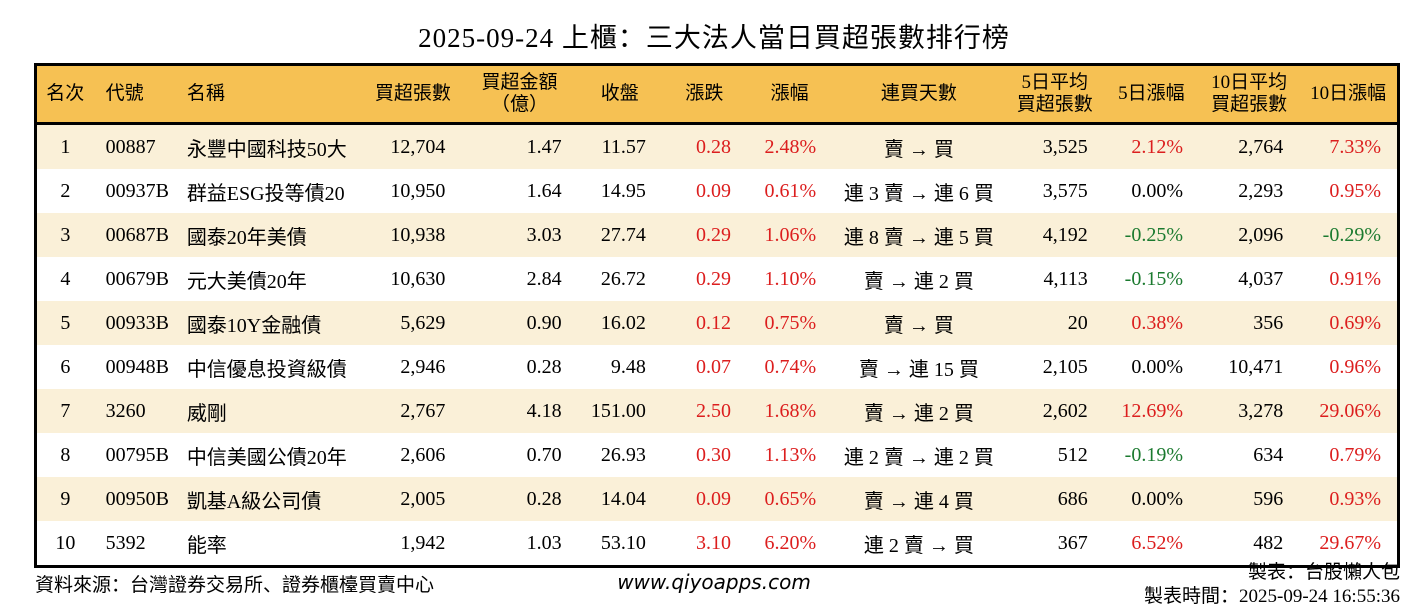  I want to click on cell-close: 53.10, so click(623, 542).